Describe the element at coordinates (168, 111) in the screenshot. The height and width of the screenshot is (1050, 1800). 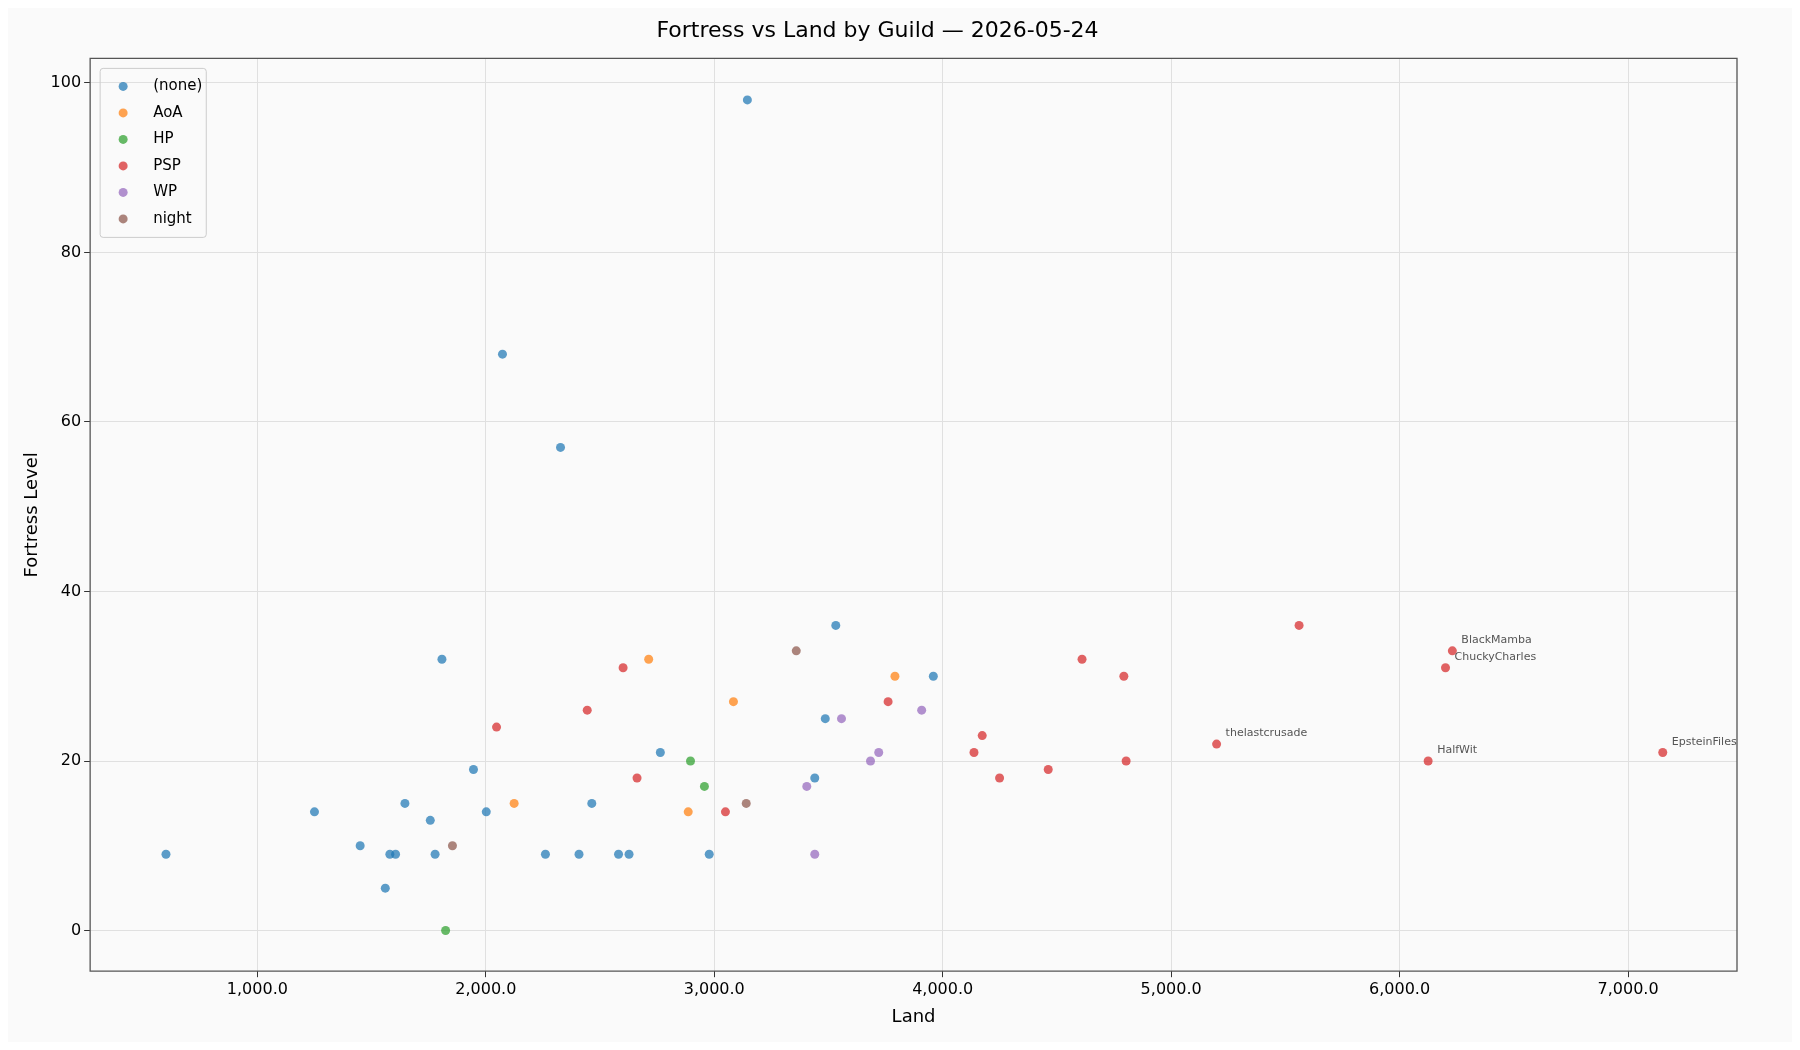
I see `legend-label: AoA` at that location.